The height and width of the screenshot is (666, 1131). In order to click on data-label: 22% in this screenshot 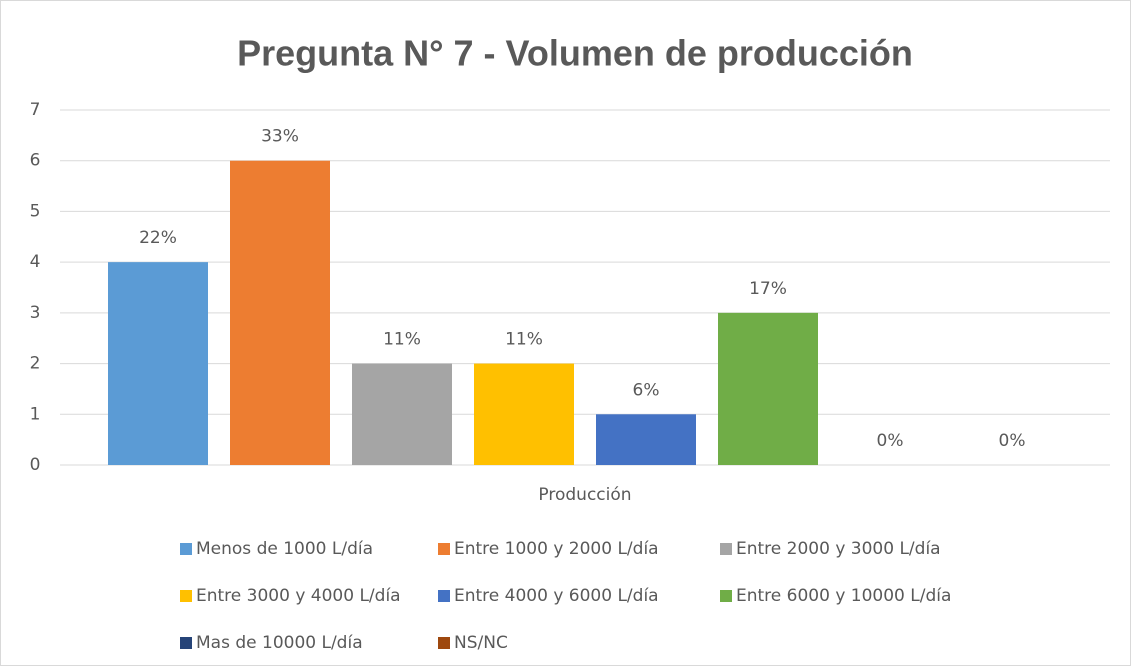, I will do `click(158, 238)`.